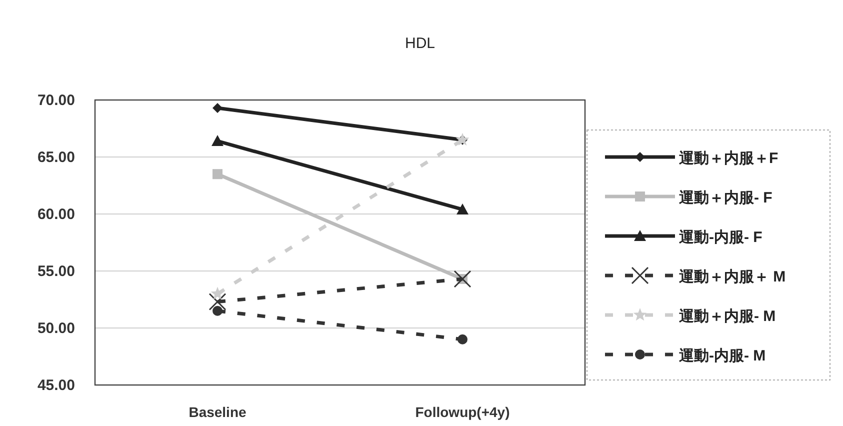  I want to click on legend-label: 運動＋内服＋F, so click(728, 158).